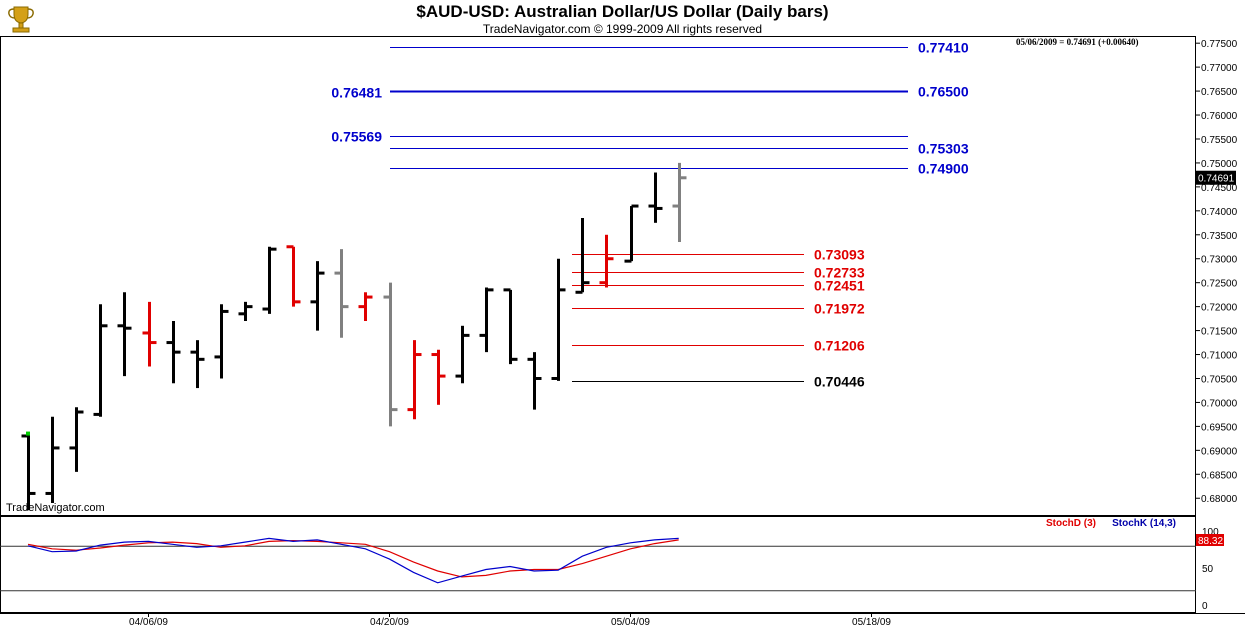 The width and height of the screenshot is (1245, 631). What do you see at coordinates (356, 137) in the screenshot?
I see `level-label: 0.75569` at bounding box center [356, 137].